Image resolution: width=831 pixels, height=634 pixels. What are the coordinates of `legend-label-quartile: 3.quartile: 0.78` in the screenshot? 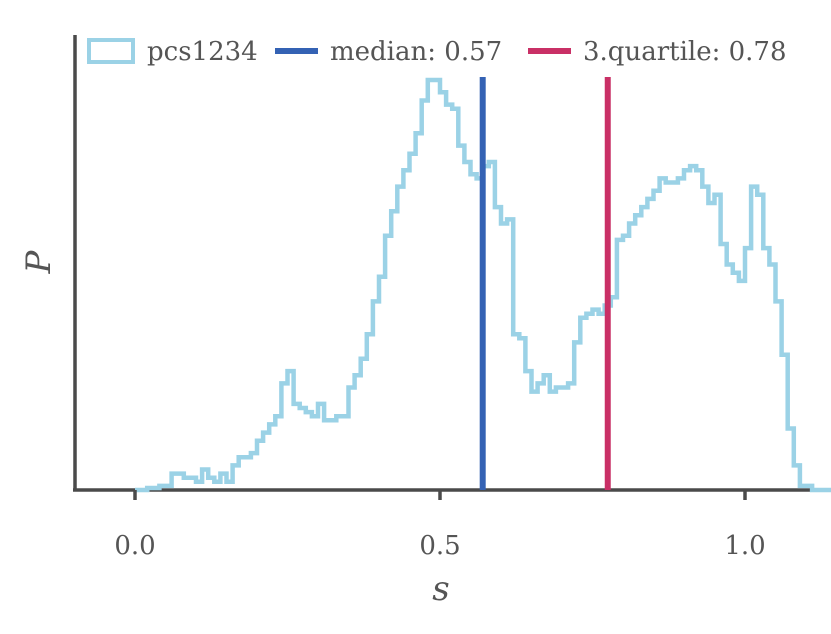 It's located at (685, 52).